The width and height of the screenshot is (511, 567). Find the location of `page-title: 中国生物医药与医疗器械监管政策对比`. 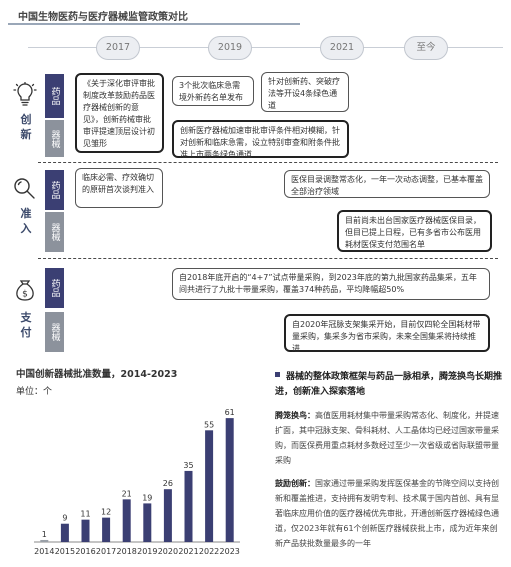

page-title: 中国生物医药与医疗器械监管政策对比 is located at coordinates (103, 17).